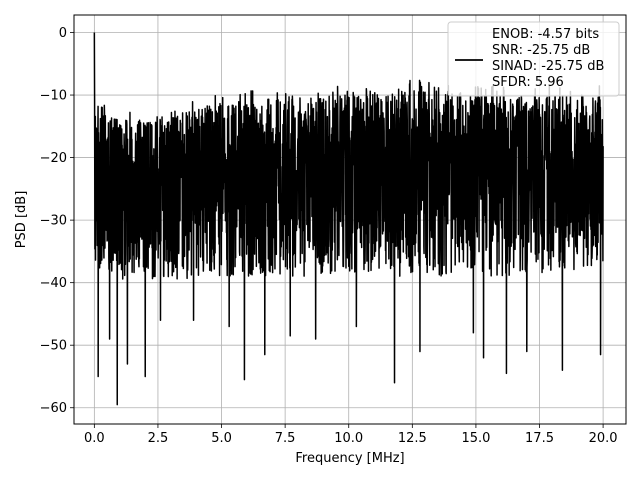 This screenshot has height=480, width=640. I want to click on y-axis-ticks: 0 −10 −20 −30 −40 −50 −60, so click(57, 221).